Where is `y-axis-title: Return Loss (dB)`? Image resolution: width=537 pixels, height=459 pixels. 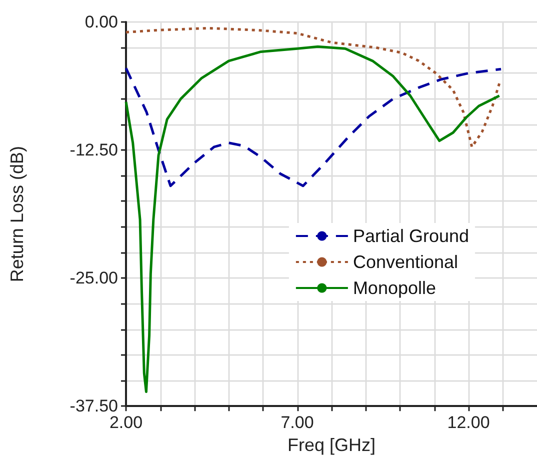
y-axis-title: Return Loss (dB) is located at coordinates (17, 214).